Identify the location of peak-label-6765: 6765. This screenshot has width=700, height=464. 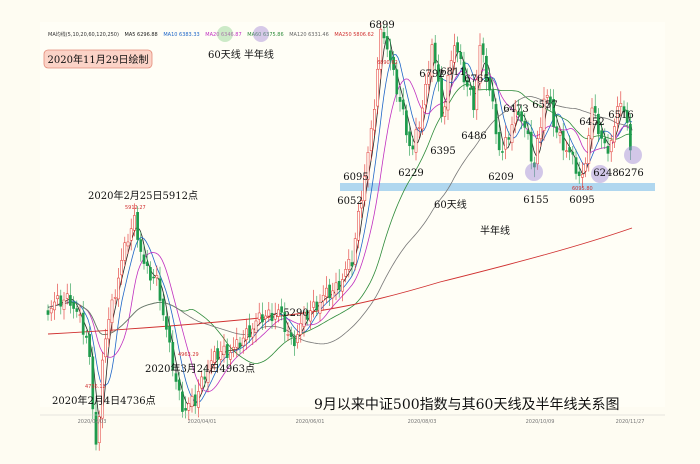
(476, 79).